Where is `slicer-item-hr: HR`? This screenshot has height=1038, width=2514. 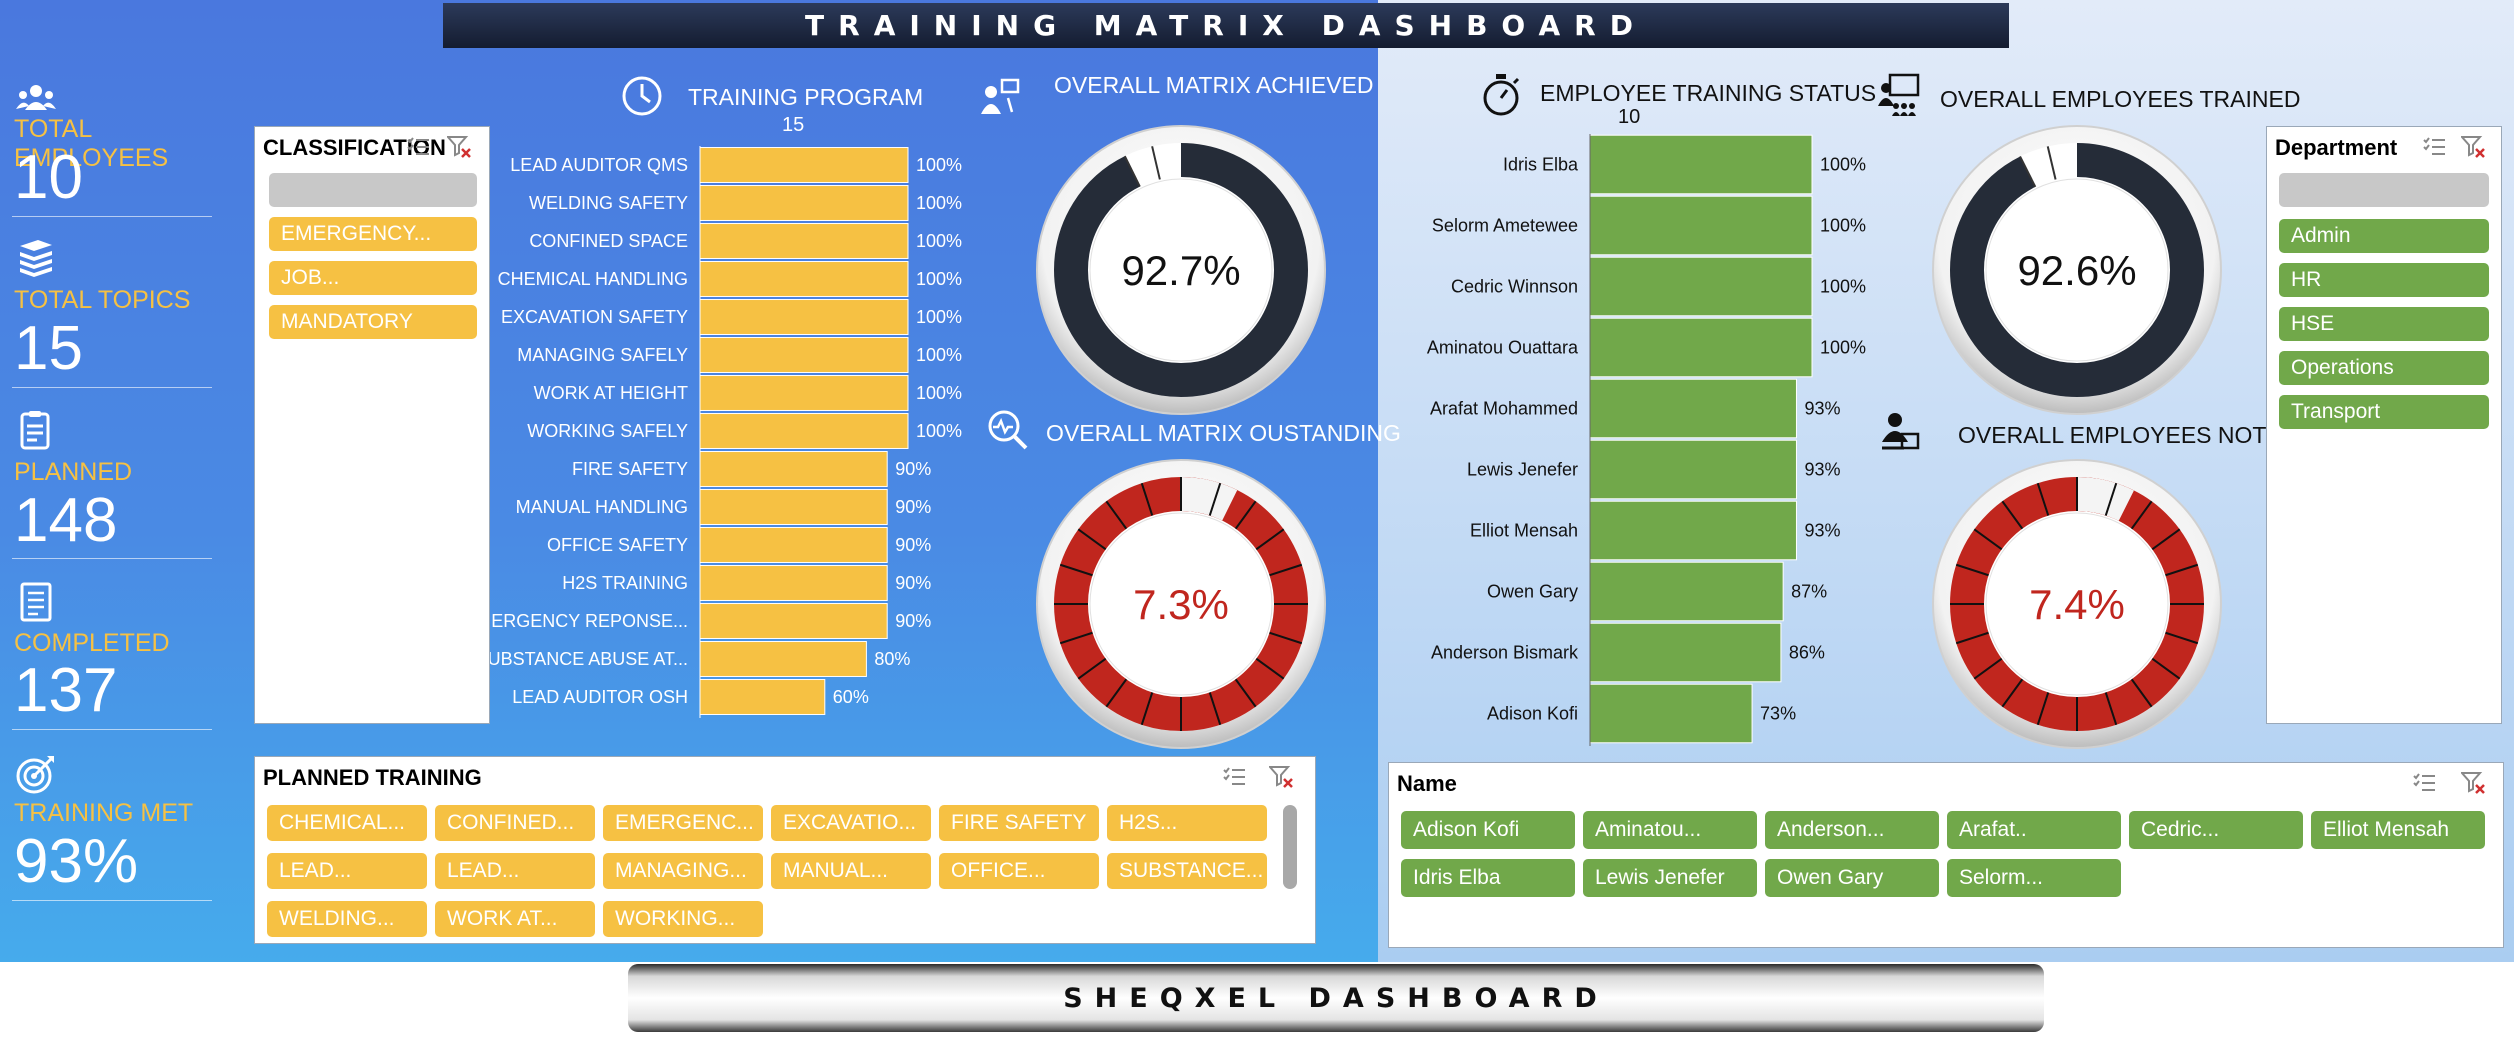 slicer-item-hr: HR is located at coordinates (2384, 280).